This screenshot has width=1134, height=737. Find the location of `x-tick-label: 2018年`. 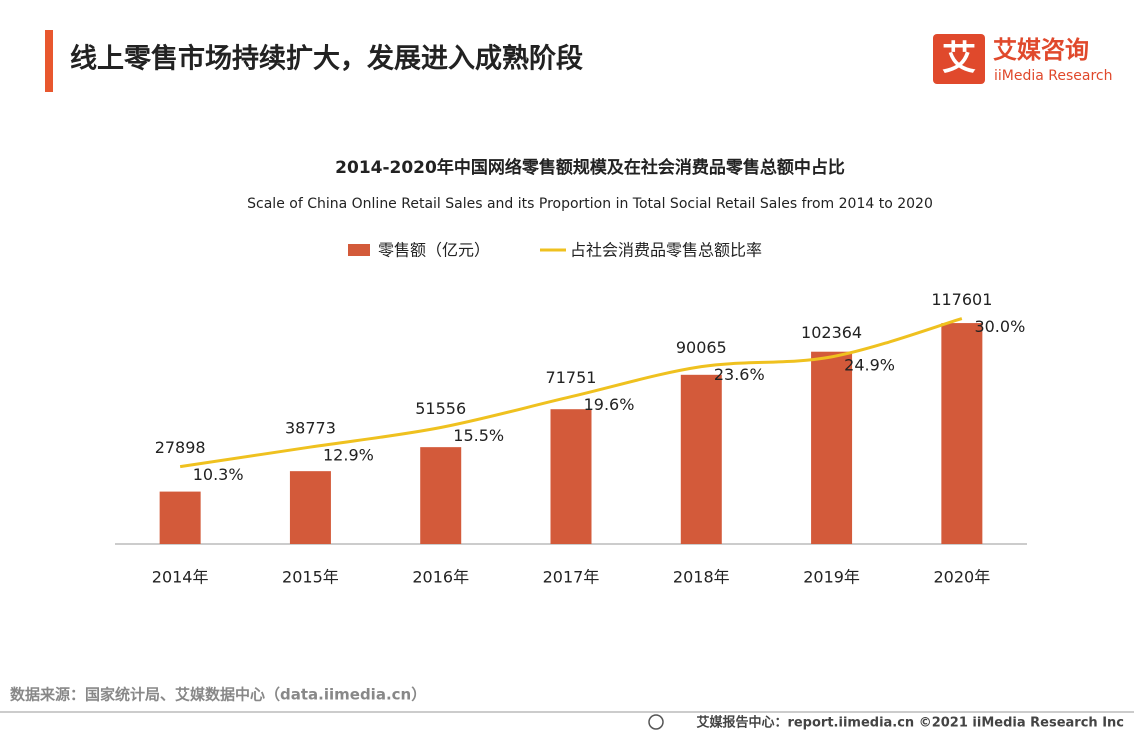

x-tick-label: 2018年 is located at coordinates (701, 577).